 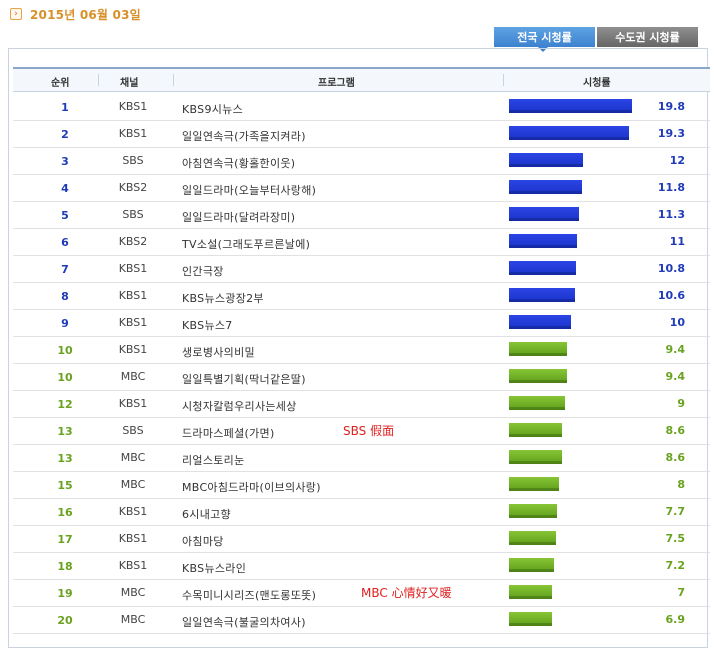 What do you see at coordinates (65, 512) in the screenshot?
I see `rank-cell: 16` at bounding box center [65, 512].